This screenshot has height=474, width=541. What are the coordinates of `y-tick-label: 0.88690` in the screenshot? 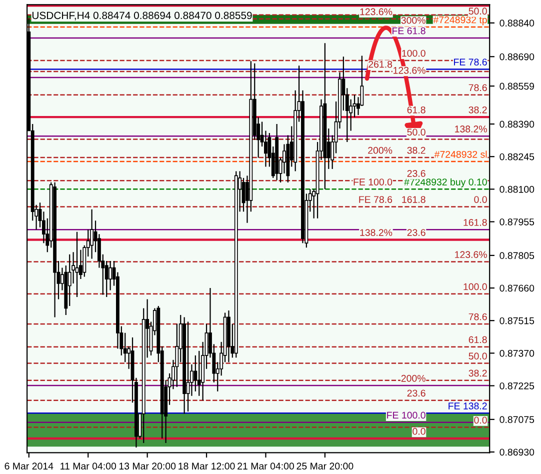 It's located at (517, 56).